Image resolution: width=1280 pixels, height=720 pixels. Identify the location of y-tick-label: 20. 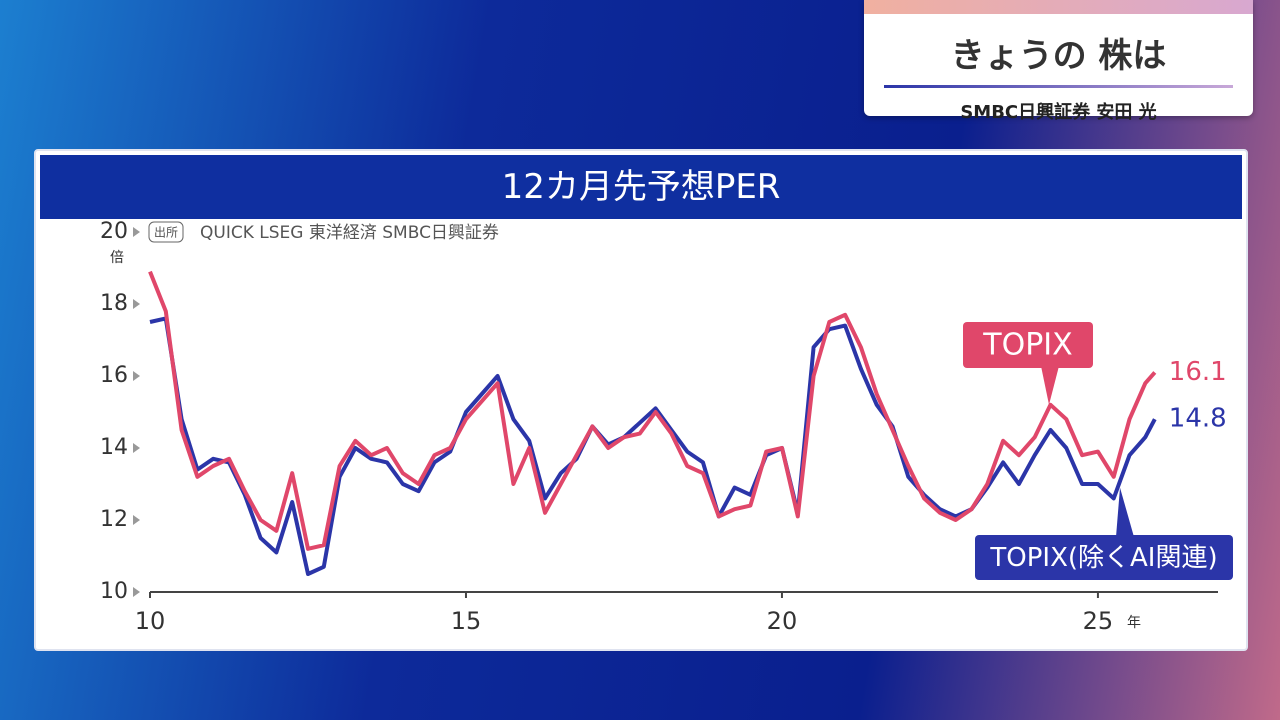
(114, 231).